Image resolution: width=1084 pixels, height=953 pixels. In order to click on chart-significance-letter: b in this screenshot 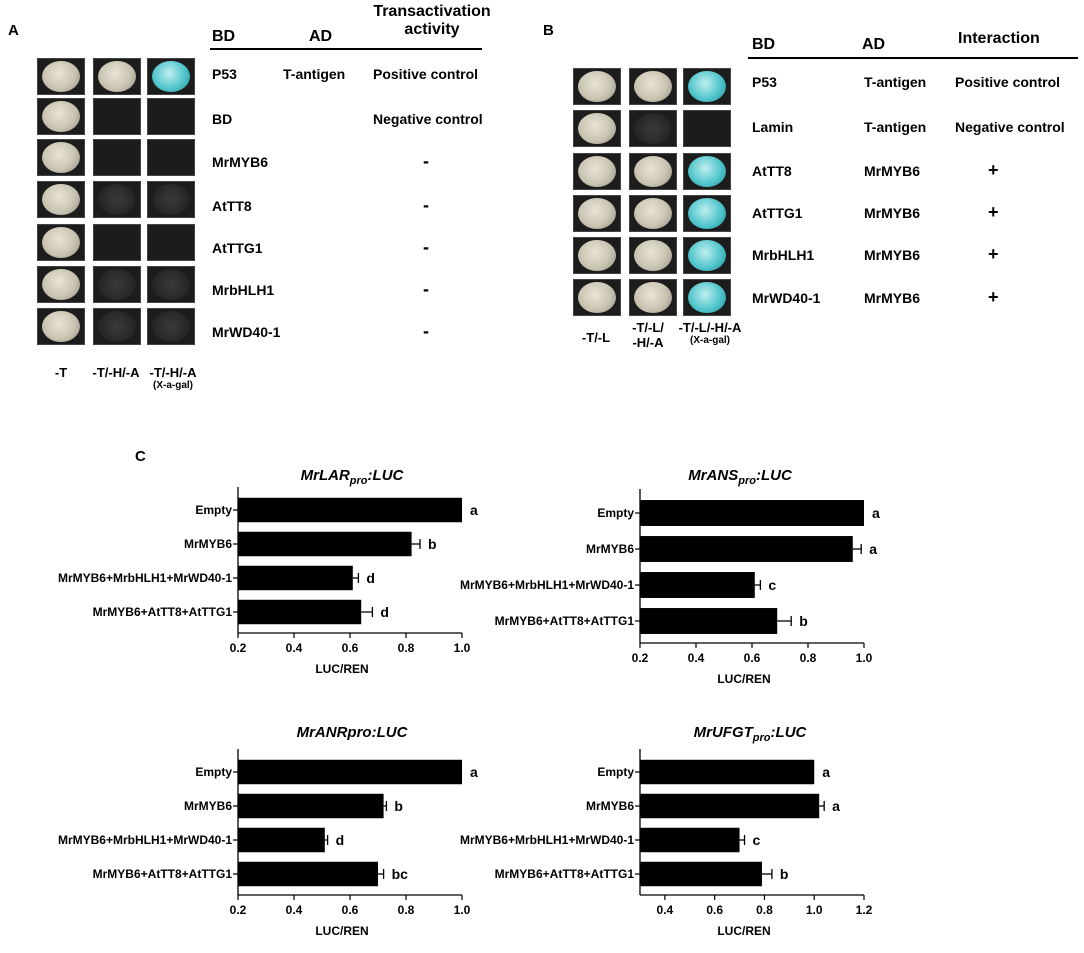, I will do `click(398, 806)`.